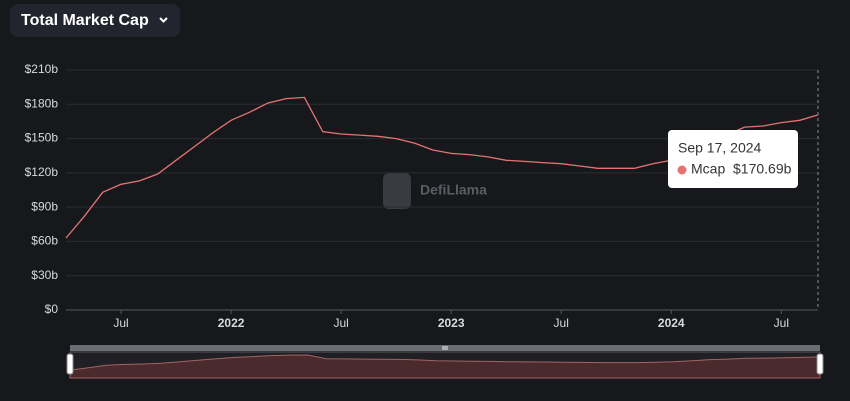  Describe the element at coordinates (720, 148) in the screenshot. I see `tooltip-date: Sep 17, 2024` at that location.